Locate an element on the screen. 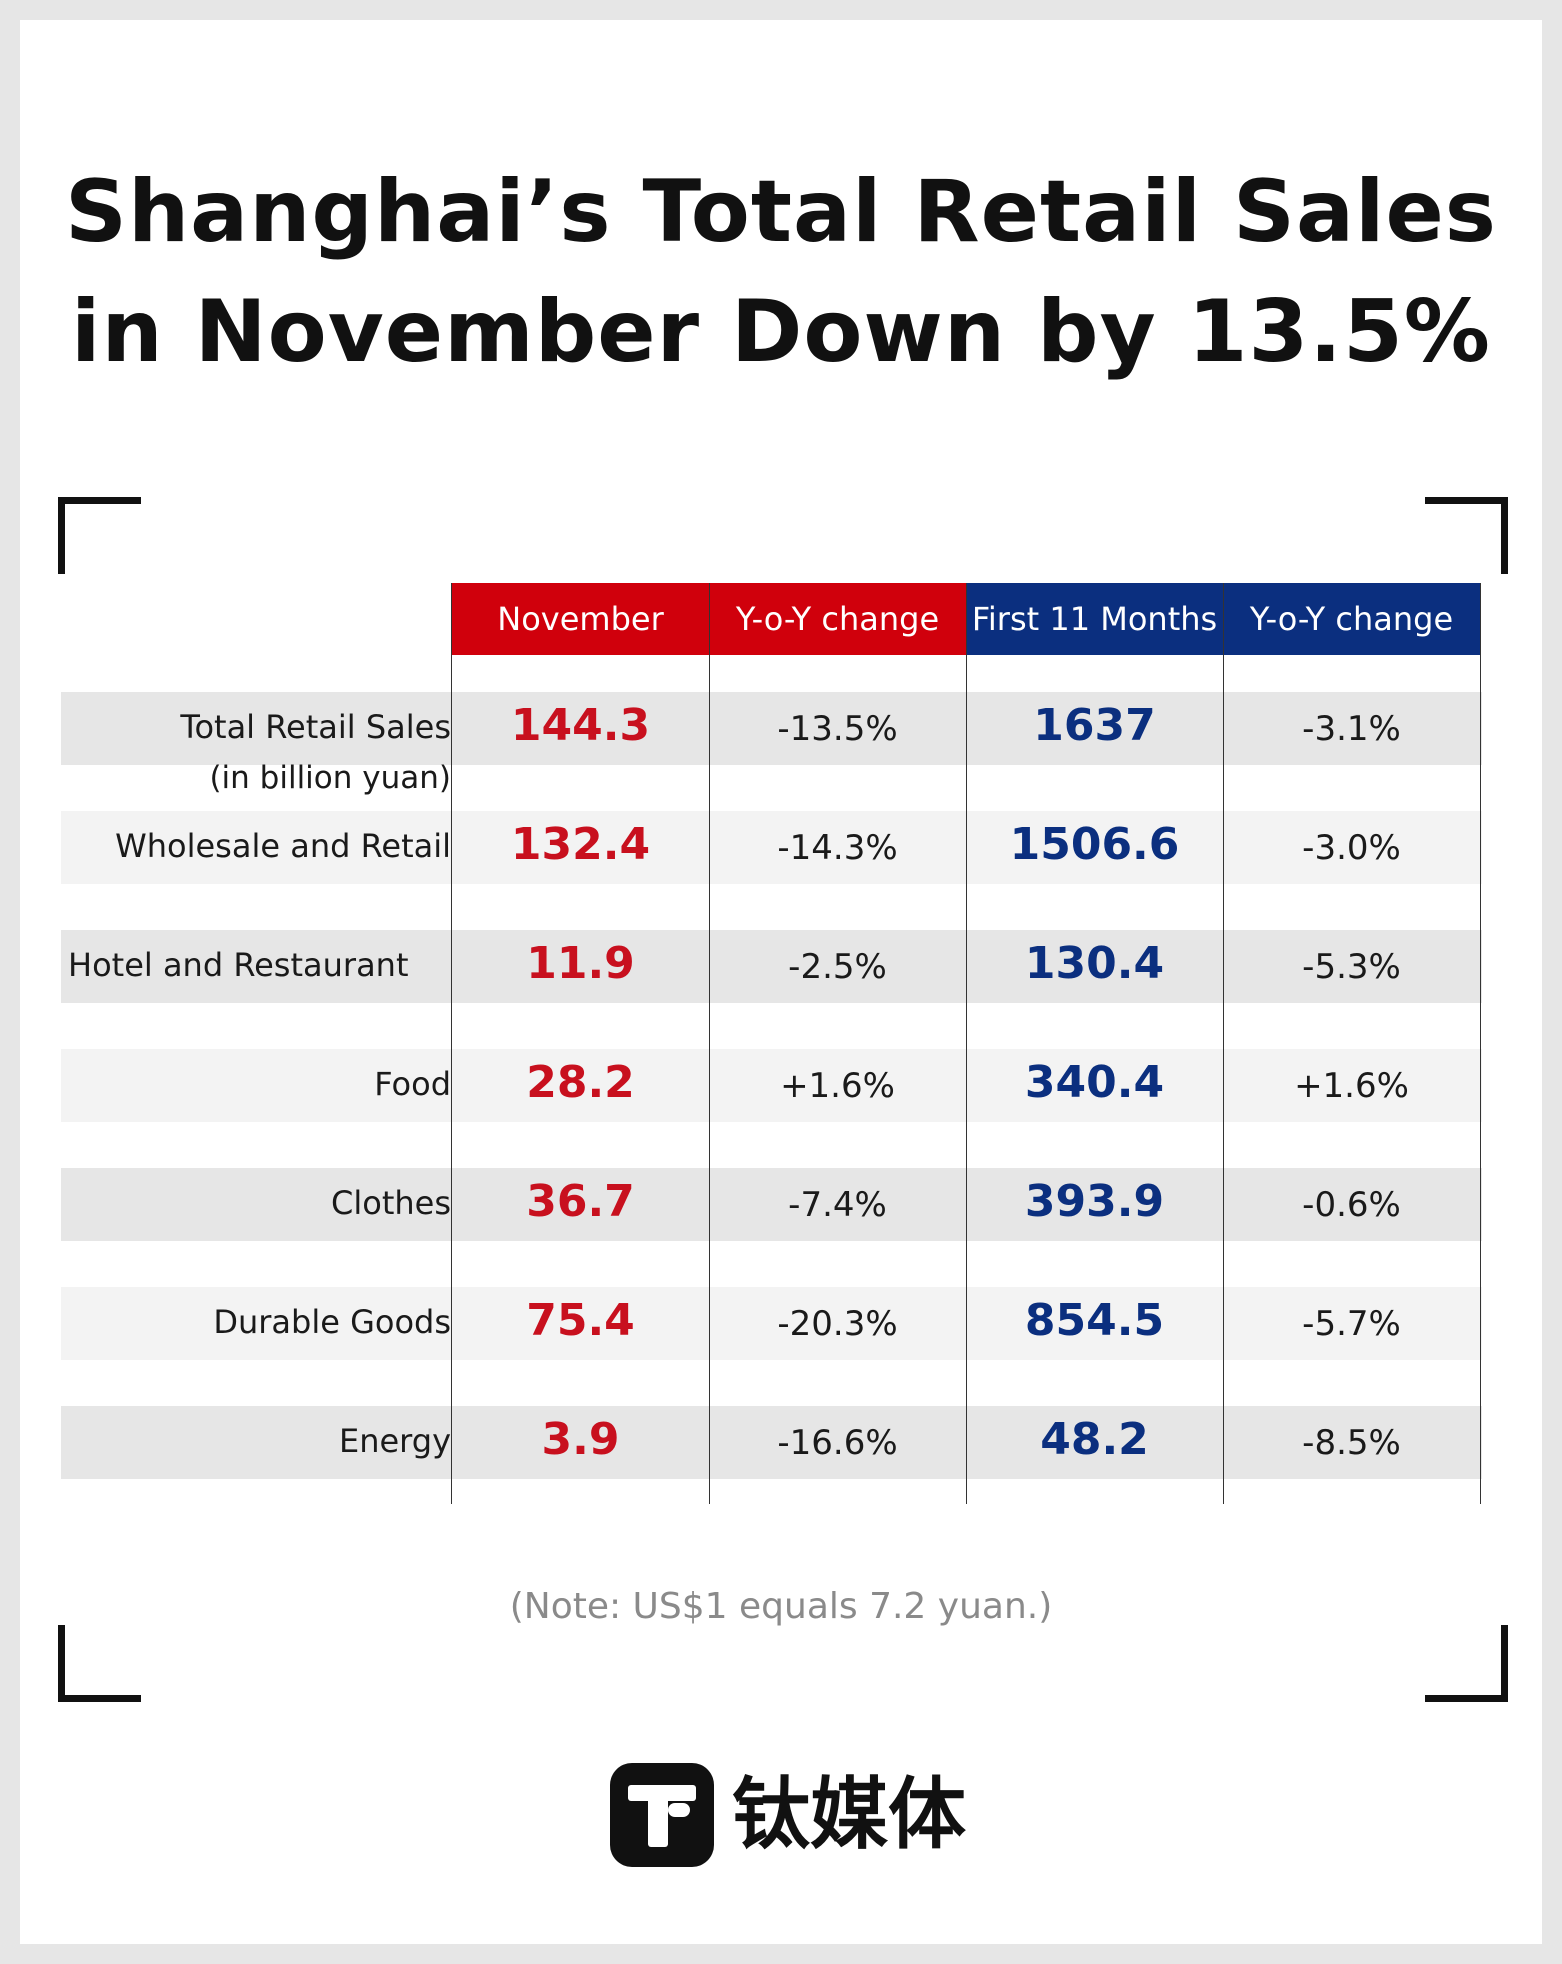 The width and height of the screenshot is (1562, 1964). november-yoy-value: -7.4% is located at coordinates (837, 1205).